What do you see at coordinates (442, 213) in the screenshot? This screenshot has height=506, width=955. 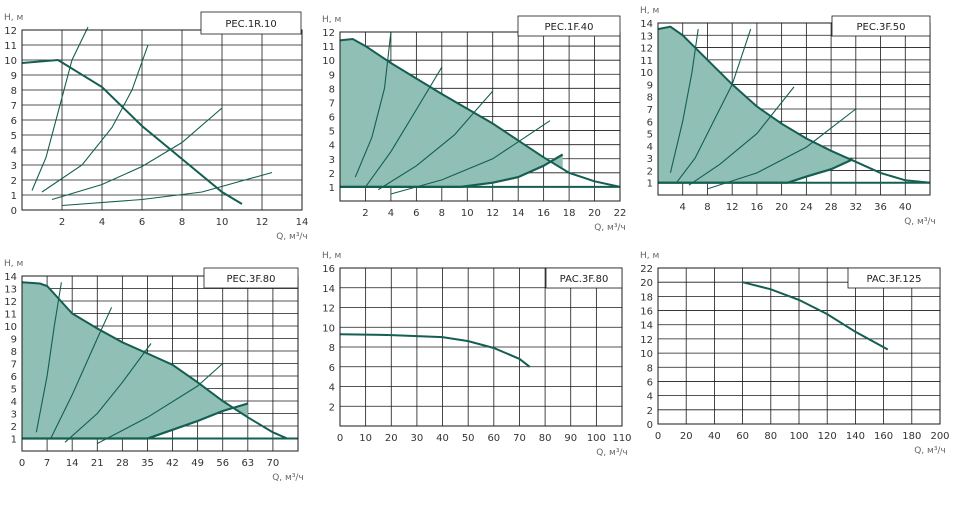 I see `x-tick-label: 8` at bounding box center [442, 213].